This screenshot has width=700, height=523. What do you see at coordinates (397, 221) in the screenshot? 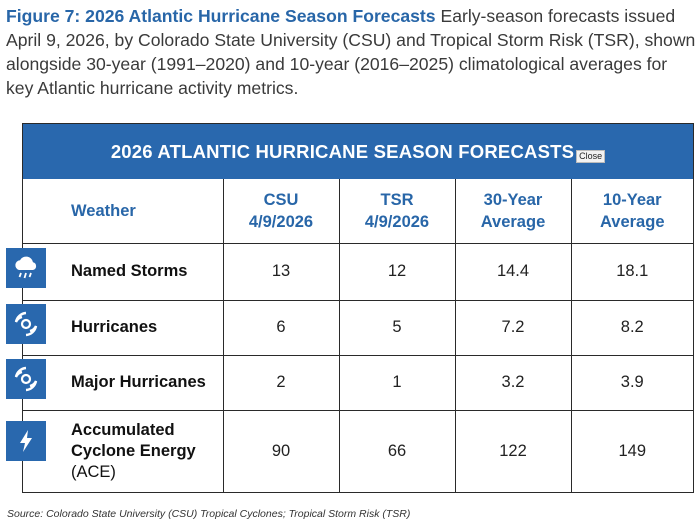
I see `column-header-tsr-date: 4/9/2026` at bounding box center [397, 221].